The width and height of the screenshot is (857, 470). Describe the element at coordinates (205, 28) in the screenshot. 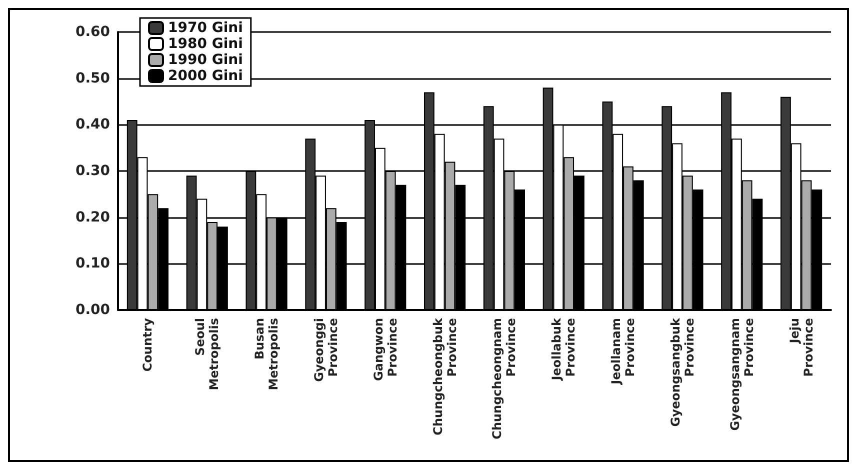

I see `legend-label: 1970 Gini` at that location.